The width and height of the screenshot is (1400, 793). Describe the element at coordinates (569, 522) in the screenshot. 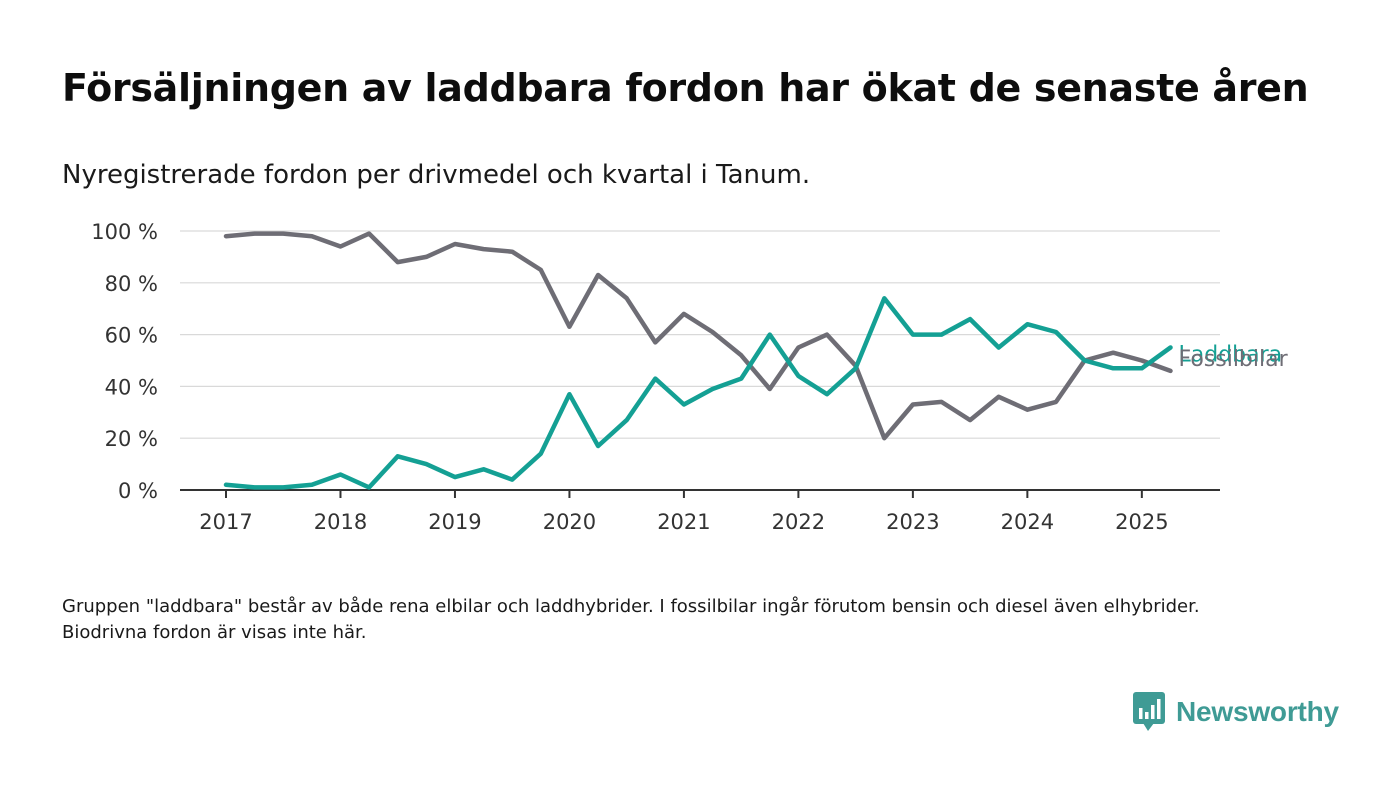

I see `x-tick-label: 2020` at that location.